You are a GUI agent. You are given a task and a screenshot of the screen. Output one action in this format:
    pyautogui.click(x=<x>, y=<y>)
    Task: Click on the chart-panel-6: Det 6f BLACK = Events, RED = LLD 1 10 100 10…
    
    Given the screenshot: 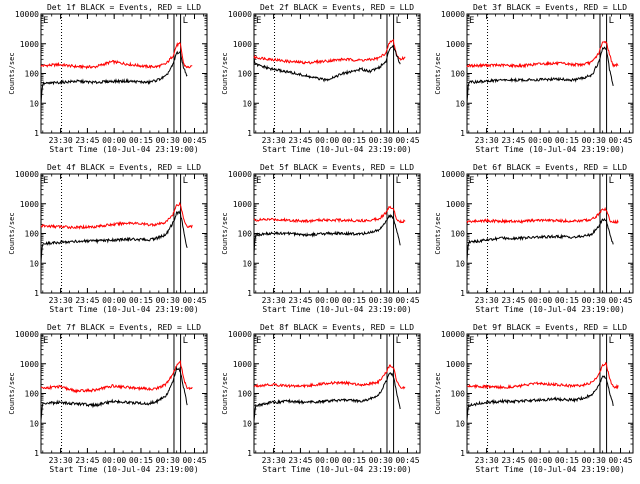 What is the action you would take?
    pyautogui.click(x=534, y=238)
    